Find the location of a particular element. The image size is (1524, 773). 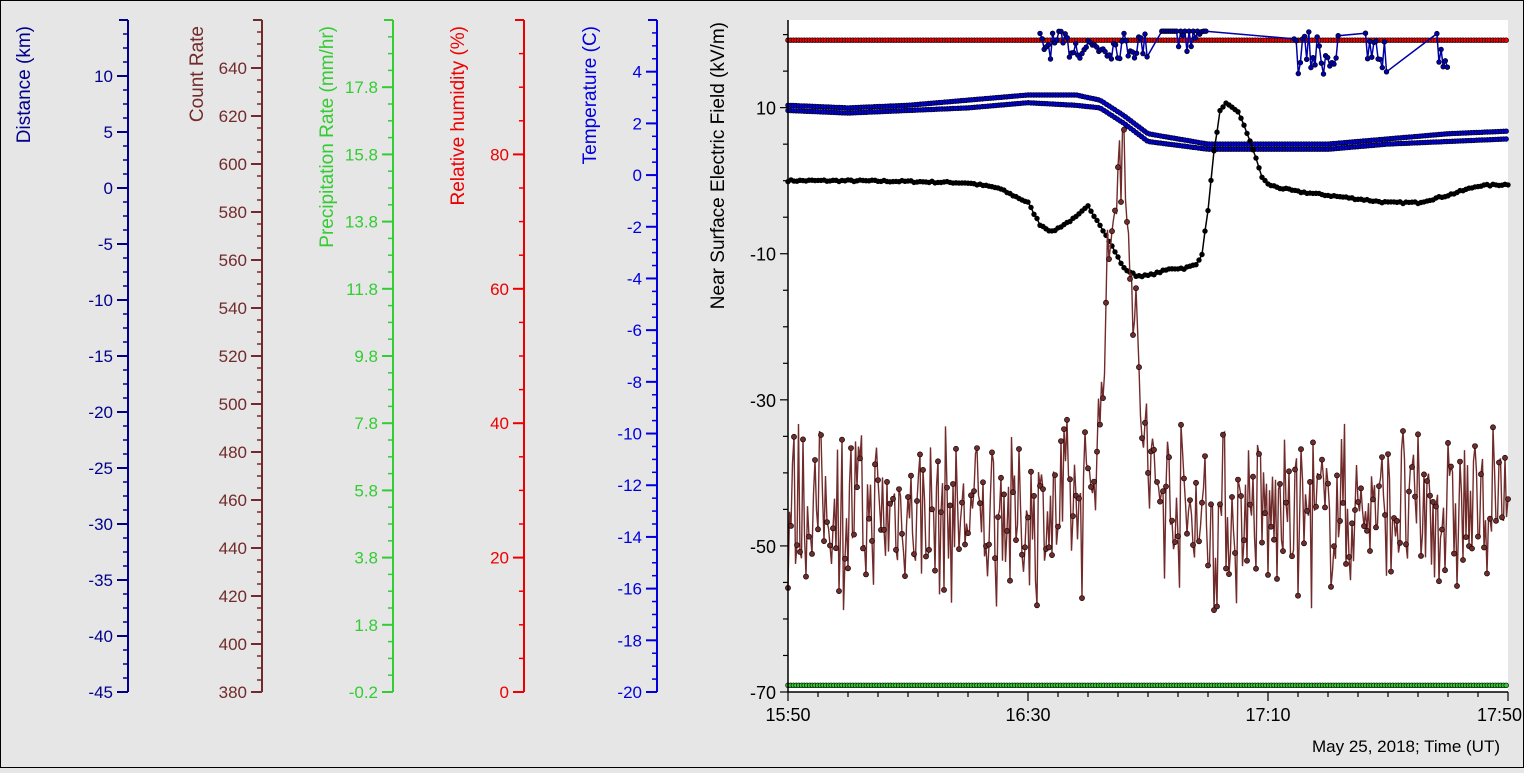

tick-label: 60 is located at coordinates (499, 289).